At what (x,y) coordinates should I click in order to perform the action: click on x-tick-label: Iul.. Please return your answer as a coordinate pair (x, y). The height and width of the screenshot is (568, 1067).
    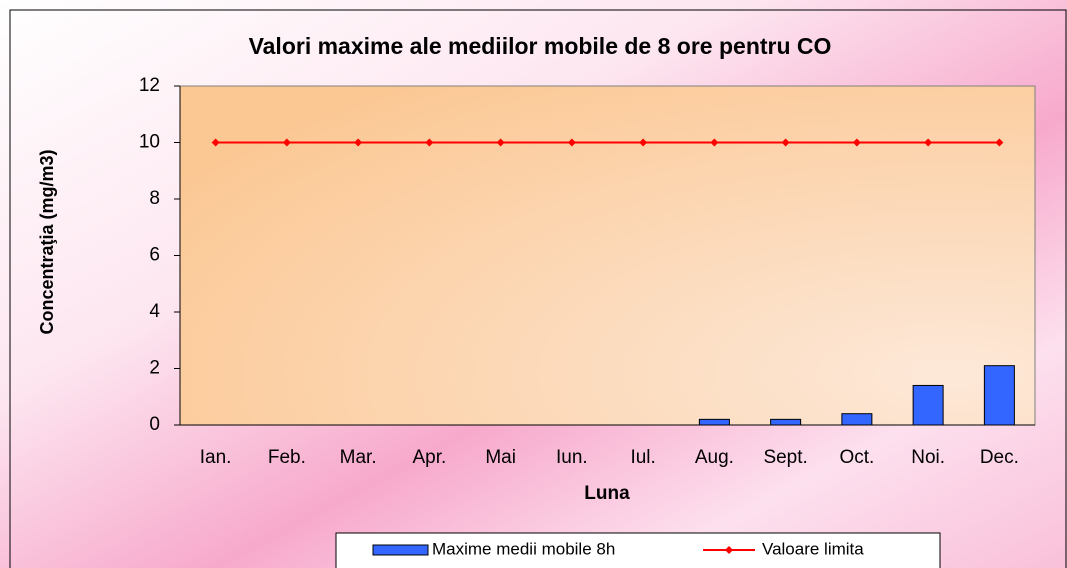
    Looking at the image, I should click on (642, 457).